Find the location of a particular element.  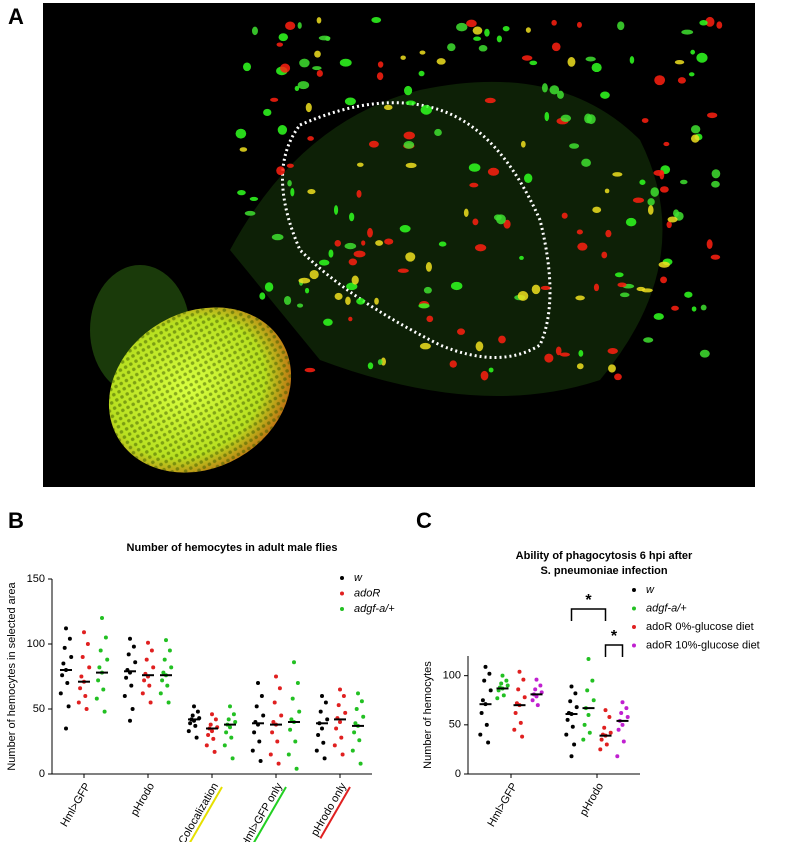

label-underline is located at coordinates (204, 816).